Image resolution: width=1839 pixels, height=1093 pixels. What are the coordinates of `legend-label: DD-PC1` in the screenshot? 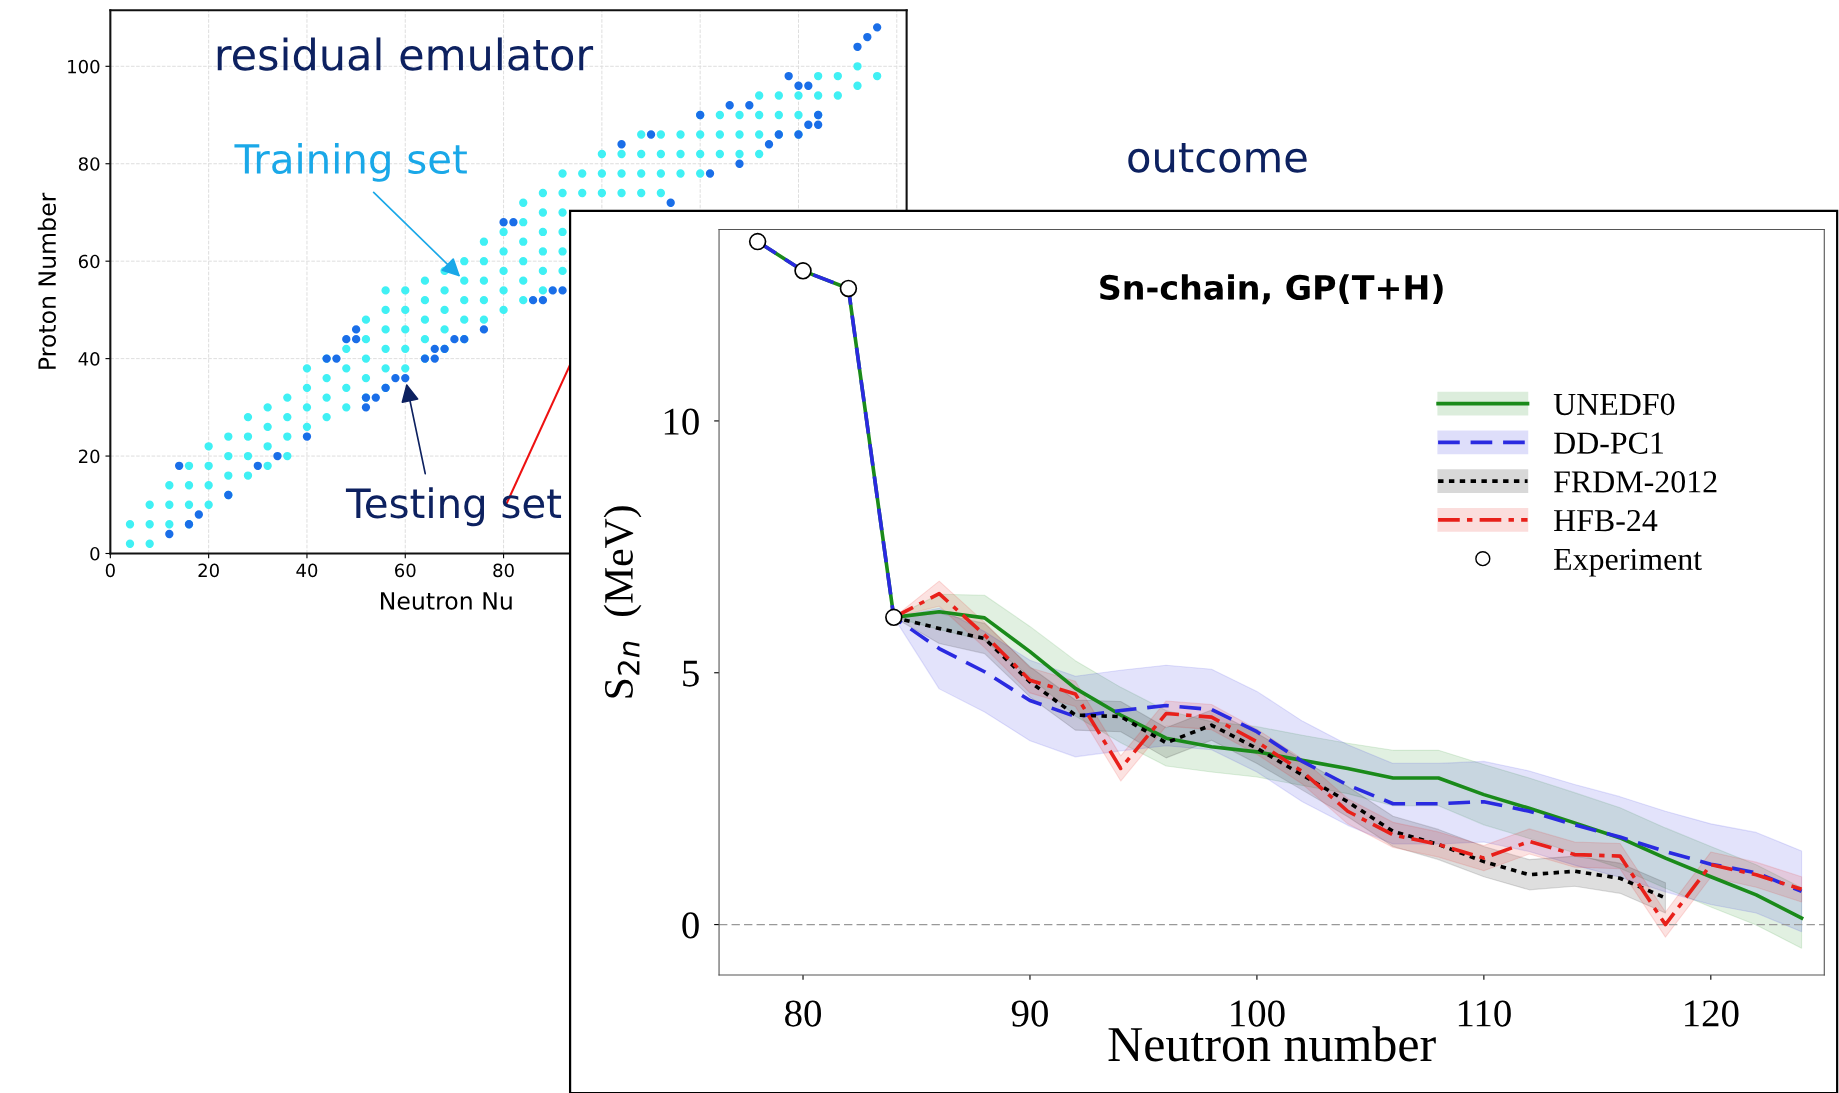 It's located at (1608, 443).